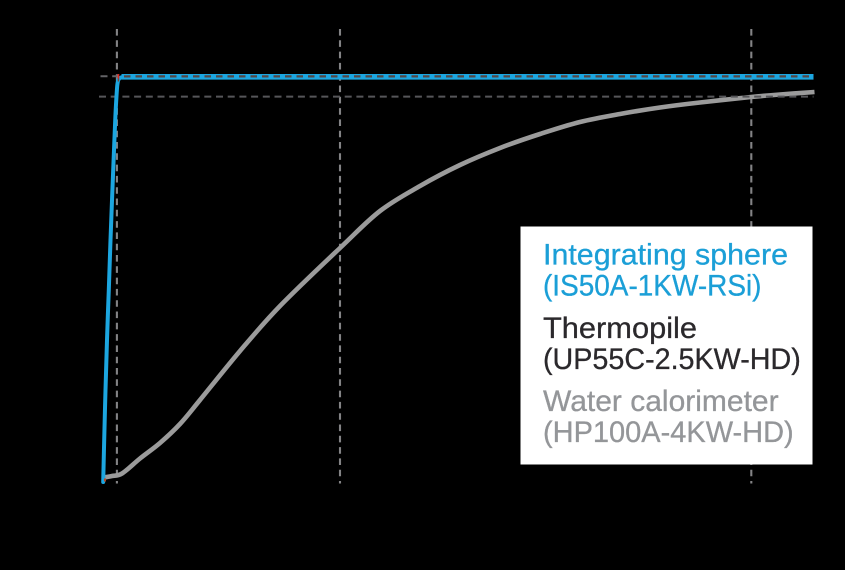  Describe the element at coordinates (672, 359) in the screenshot. I see `svg-text: (UP55C-2.5KW-HD)` at that location.